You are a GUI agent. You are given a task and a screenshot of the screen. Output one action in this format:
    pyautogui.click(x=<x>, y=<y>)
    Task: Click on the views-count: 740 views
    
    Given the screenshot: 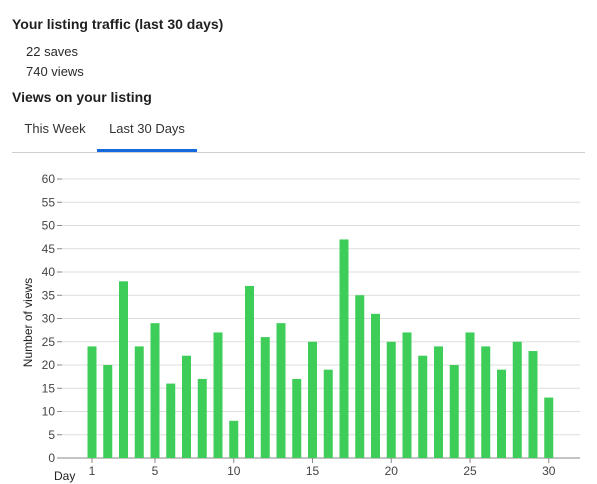 What is the action you would take?
    pyautogui.click(x=55, y=71)
    